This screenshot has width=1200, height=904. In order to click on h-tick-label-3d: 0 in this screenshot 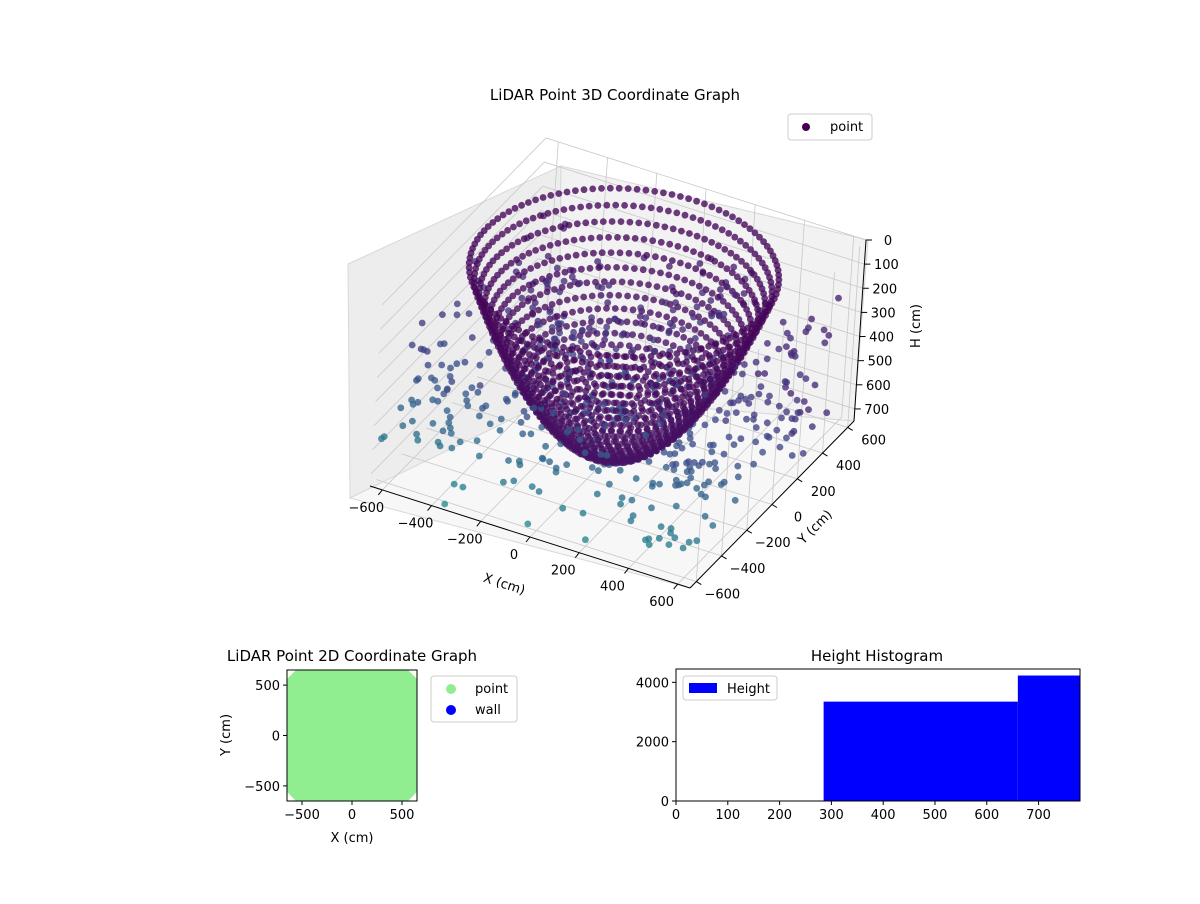, I will do `click(888, 241)`.